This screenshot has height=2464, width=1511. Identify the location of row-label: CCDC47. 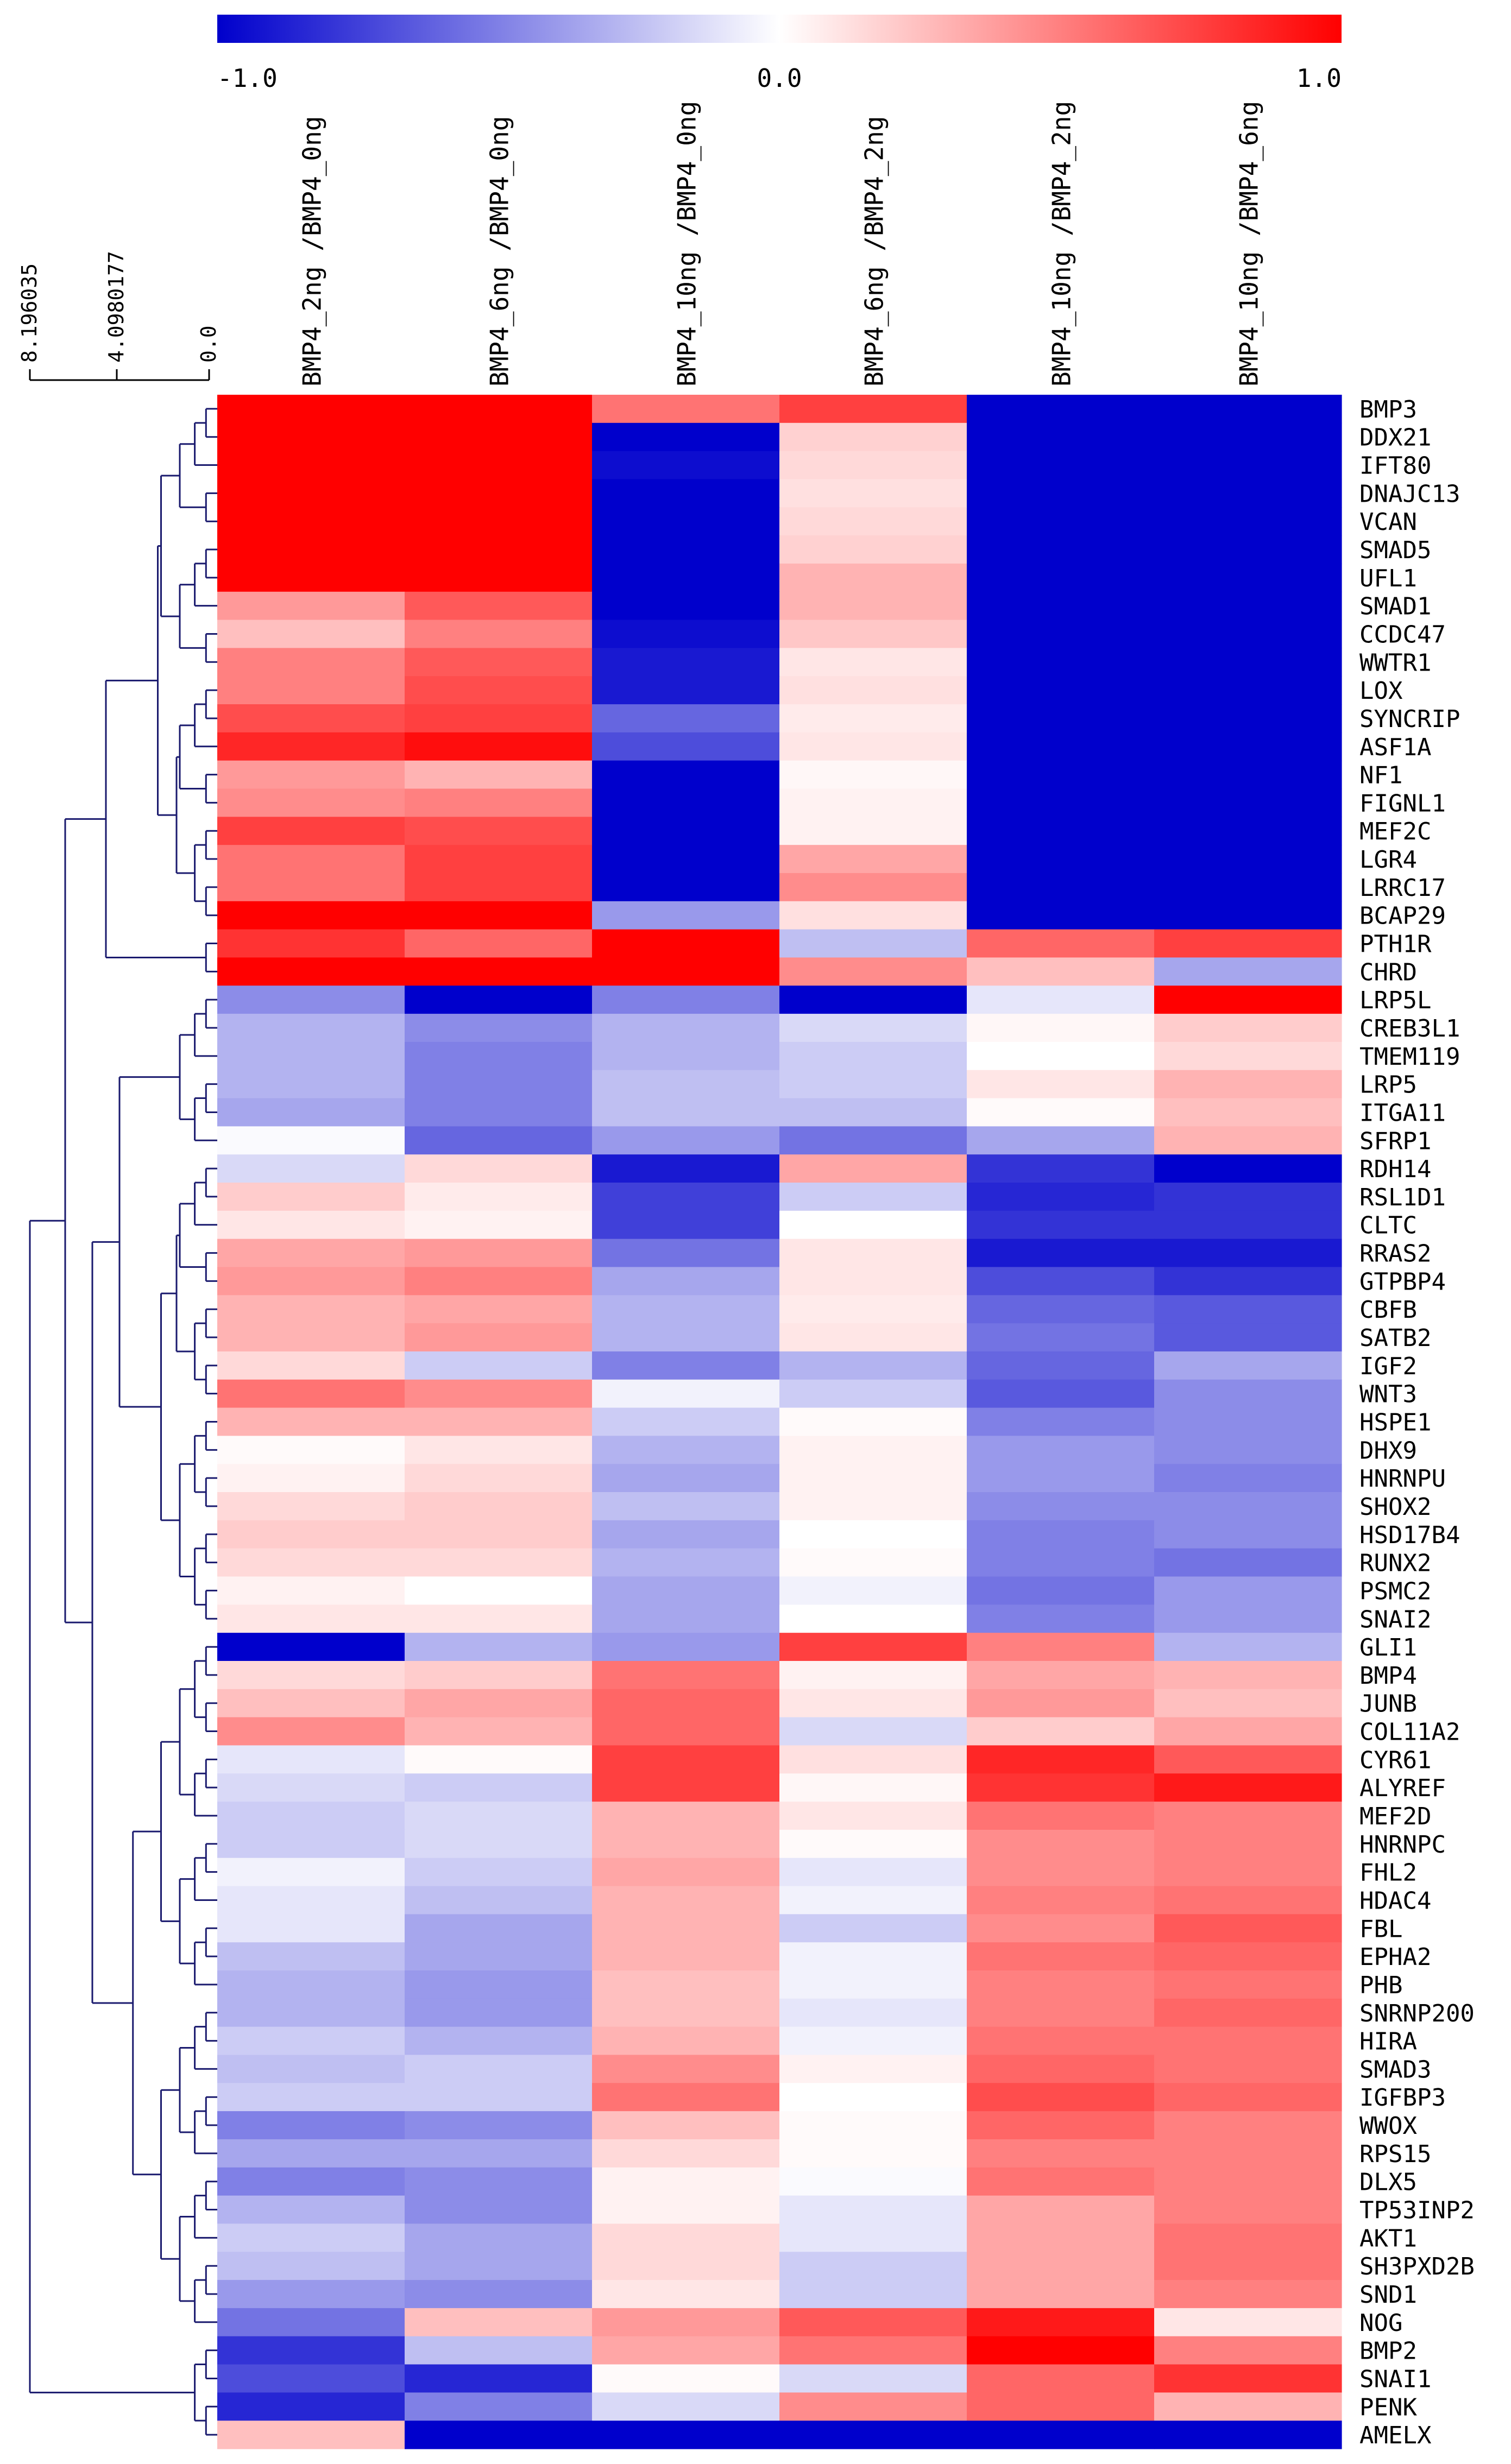
(1403, 635).